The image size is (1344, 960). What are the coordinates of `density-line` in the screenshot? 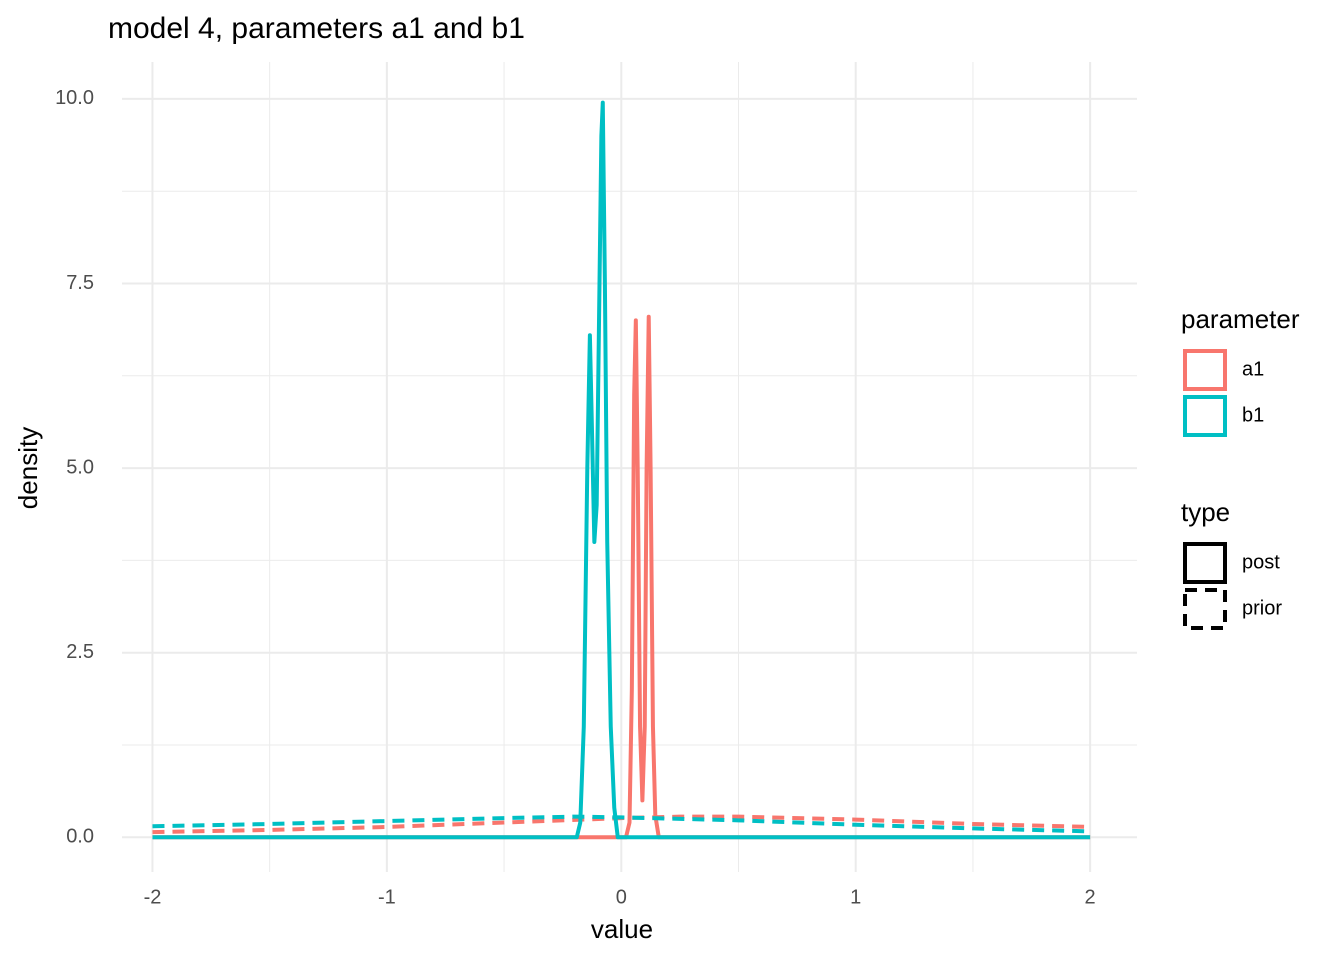 It's located at (621, 824).